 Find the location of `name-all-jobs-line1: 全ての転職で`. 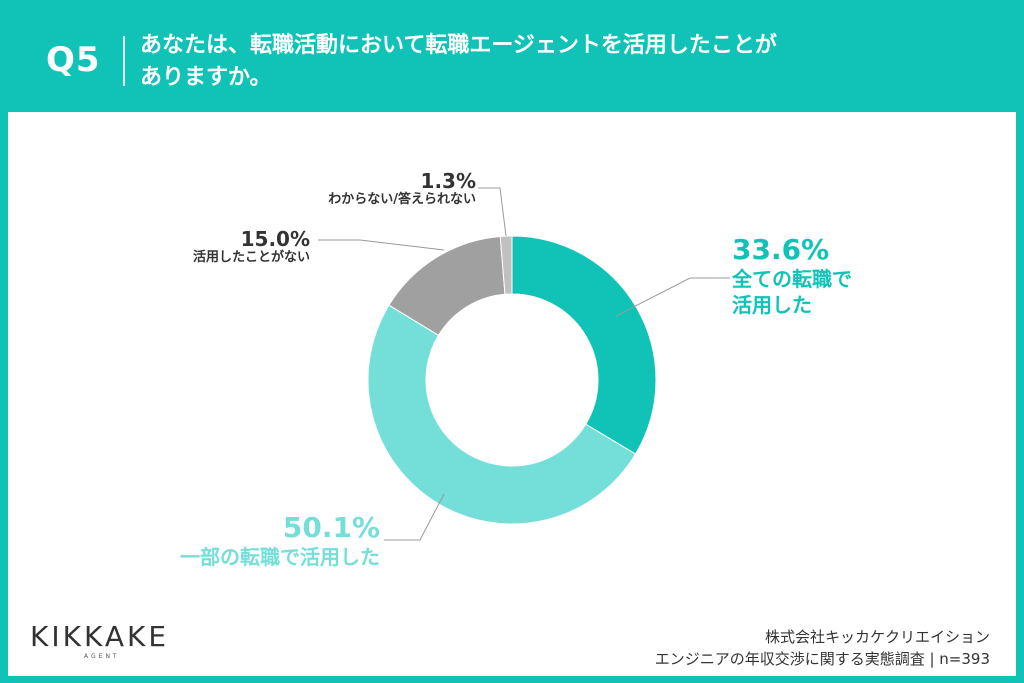

name-all-jobs-line1: 全ての転職で is located at coordinates (792, 279).